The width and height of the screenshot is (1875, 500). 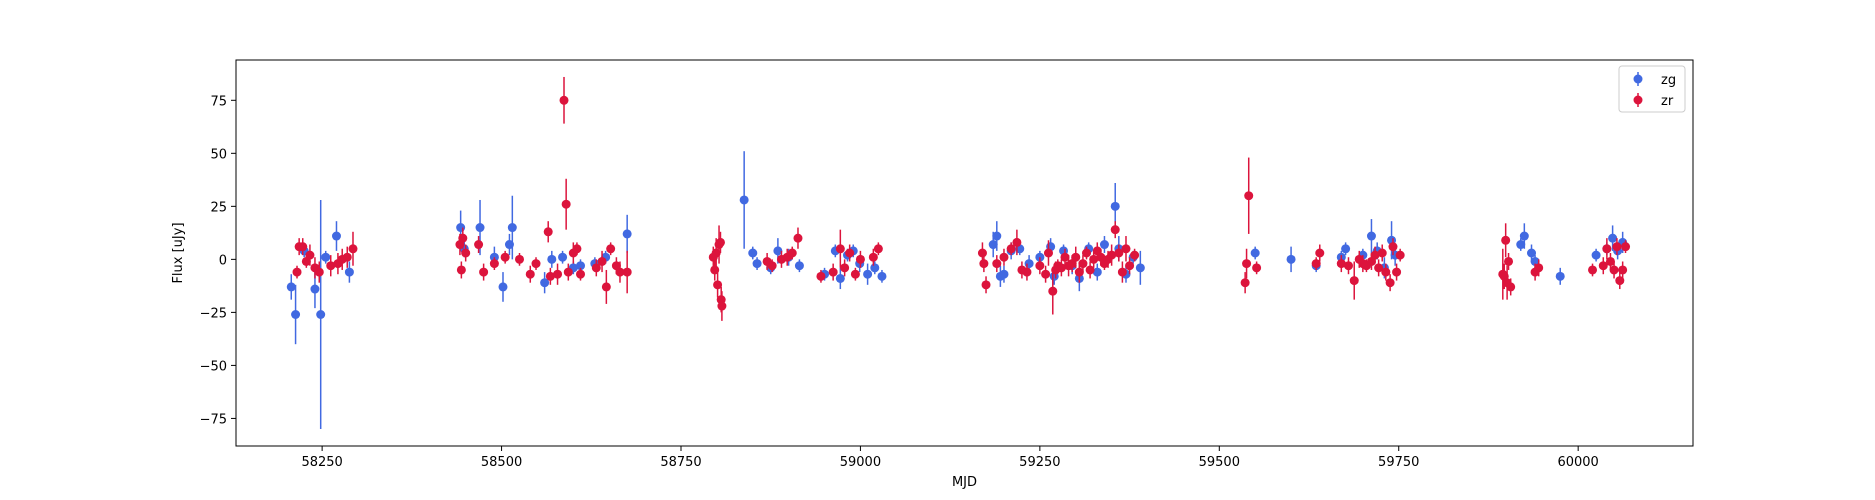 I want to click on x-tick-label: 60000, so click(x=1577, y=462).